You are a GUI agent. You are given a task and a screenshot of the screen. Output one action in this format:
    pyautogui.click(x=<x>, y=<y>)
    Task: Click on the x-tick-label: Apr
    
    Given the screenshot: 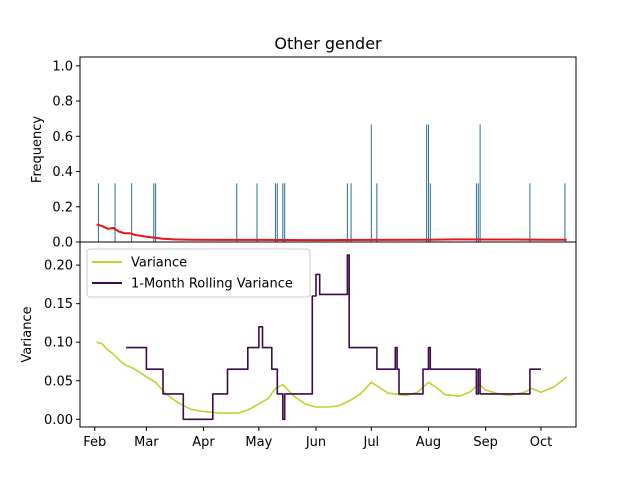 What is the action you would take?
    pyautogui.click(x=203, y=442)
    